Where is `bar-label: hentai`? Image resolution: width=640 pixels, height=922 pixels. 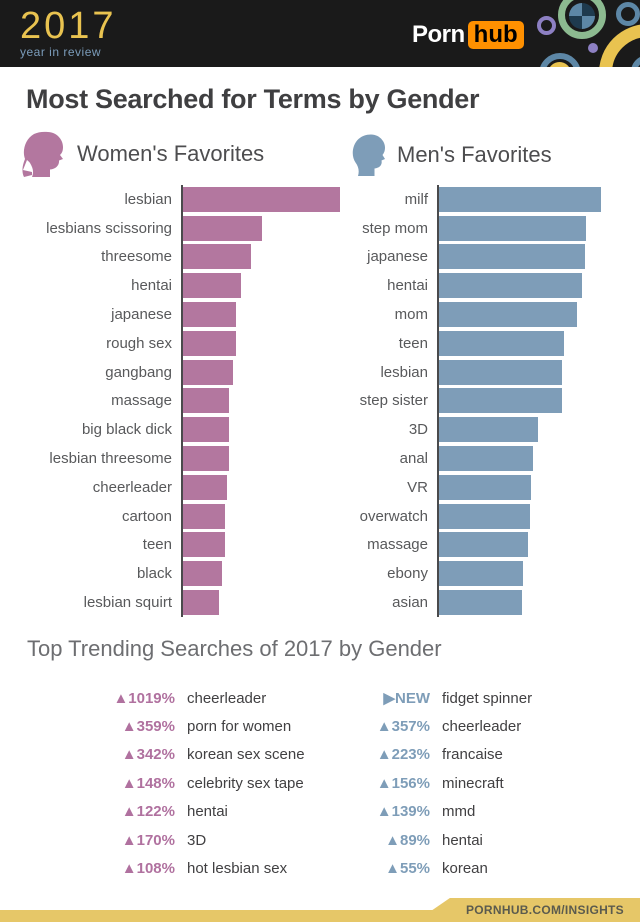 bar-label: hentai is located at coordinates (151, 286).